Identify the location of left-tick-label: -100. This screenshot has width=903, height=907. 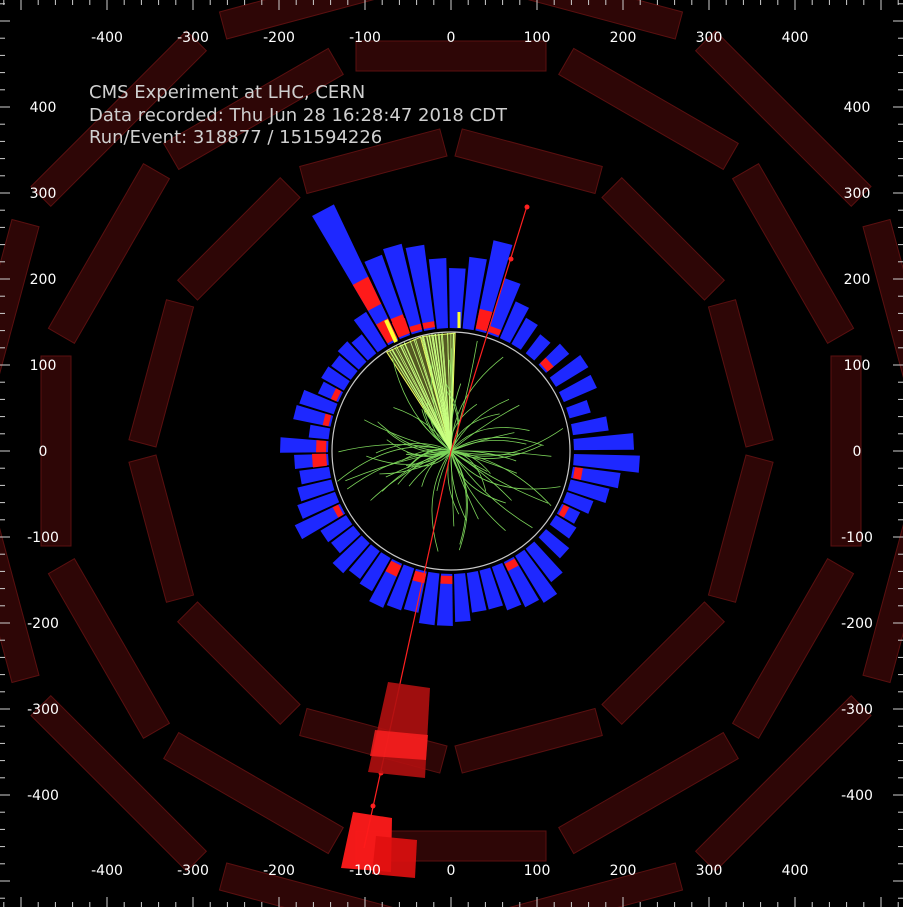
(43, 538).